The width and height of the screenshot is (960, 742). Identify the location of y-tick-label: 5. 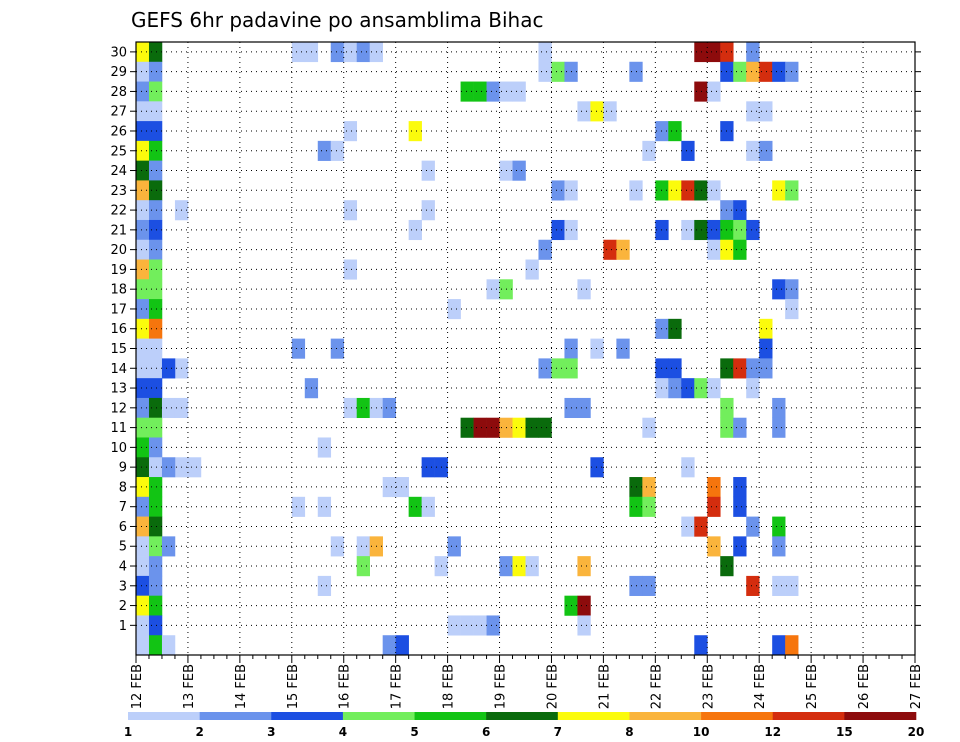
(123, 547).